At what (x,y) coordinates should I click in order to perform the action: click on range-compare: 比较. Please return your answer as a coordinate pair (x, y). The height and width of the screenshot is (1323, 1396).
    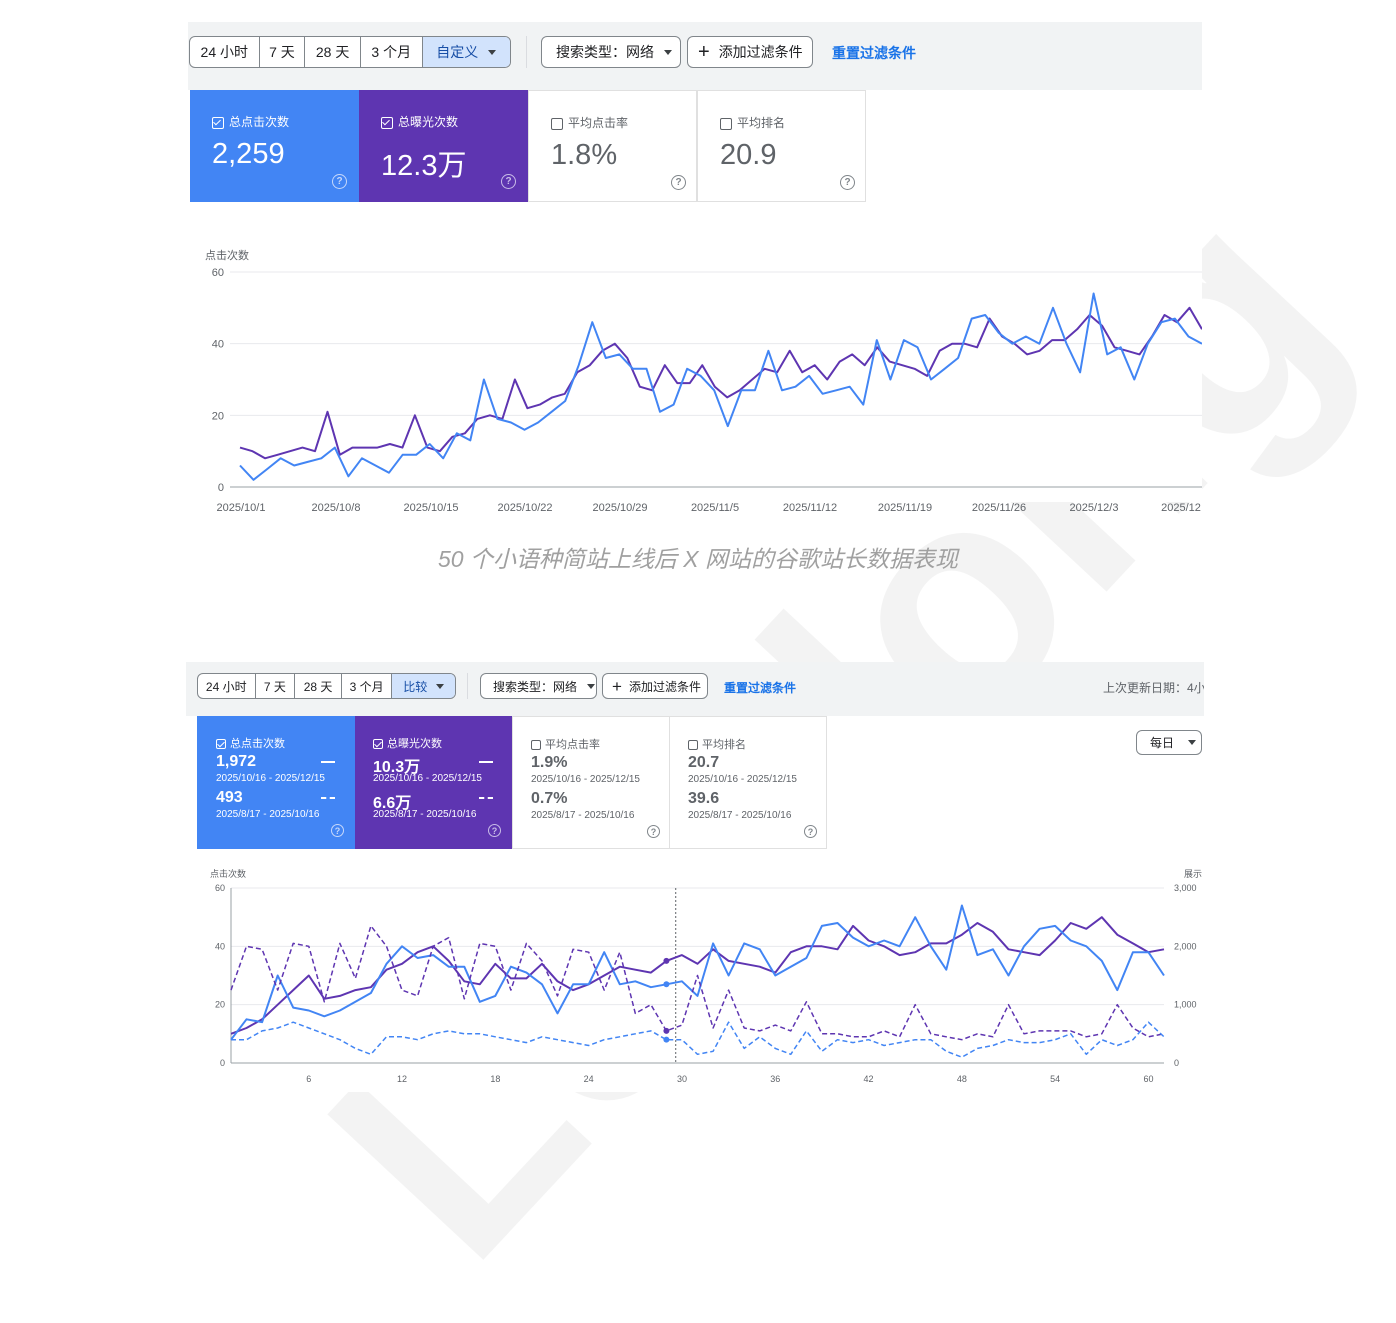
    Looking at the image, I should click on (423, 686).